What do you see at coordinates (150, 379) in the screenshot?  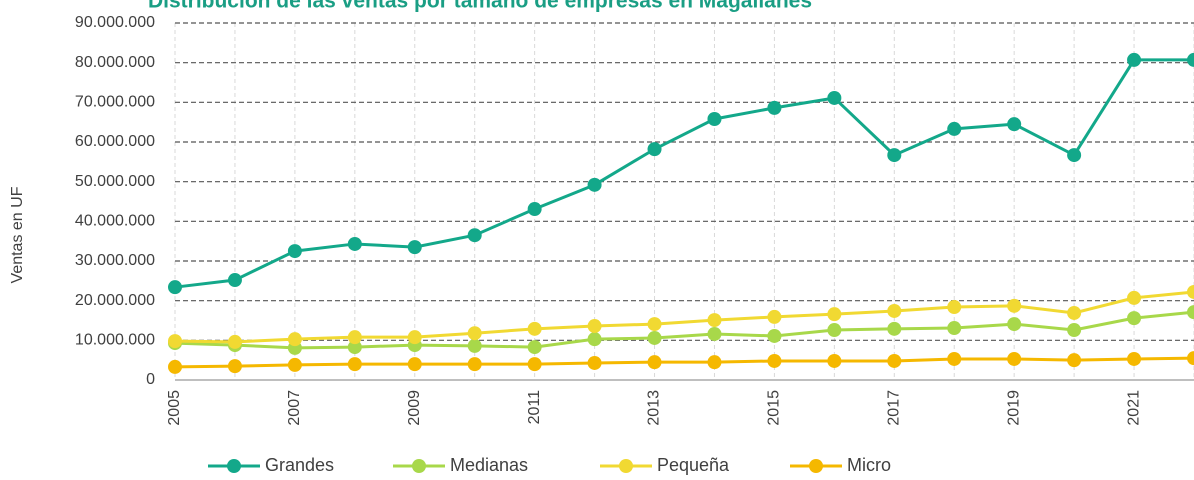 I see `y-tick-label: 0` at bounding box center [150, 379].